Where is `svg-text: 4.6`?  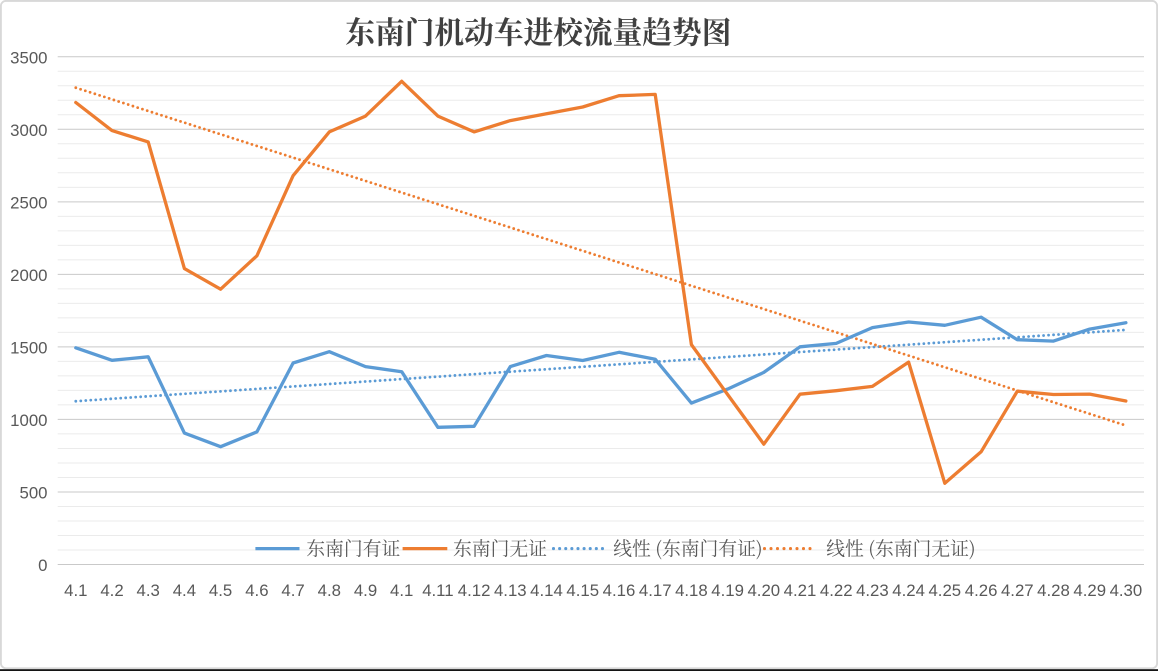 svg-text: 4.6 is located at coordinates (256, 590).